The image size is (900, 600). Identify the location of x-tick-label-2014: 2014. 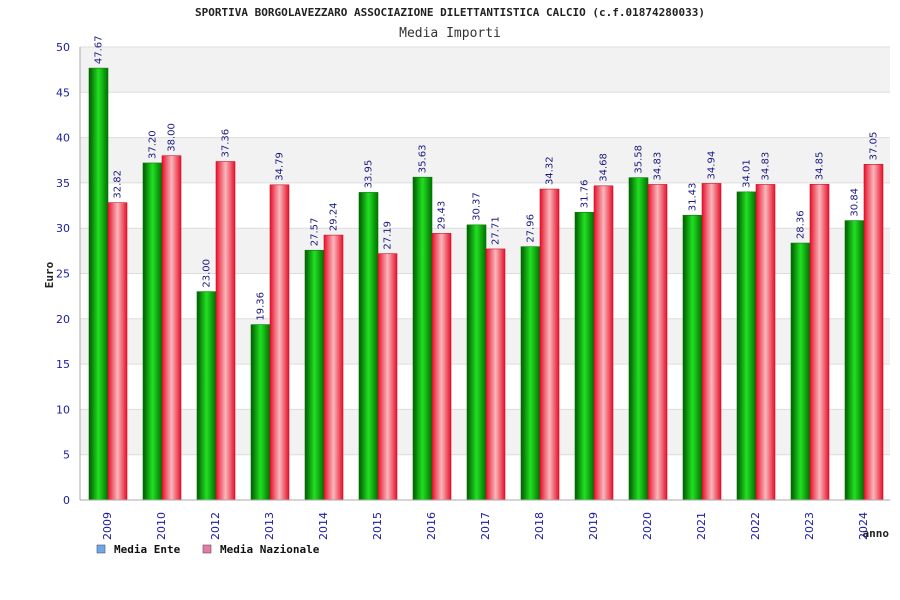
(323, 526).